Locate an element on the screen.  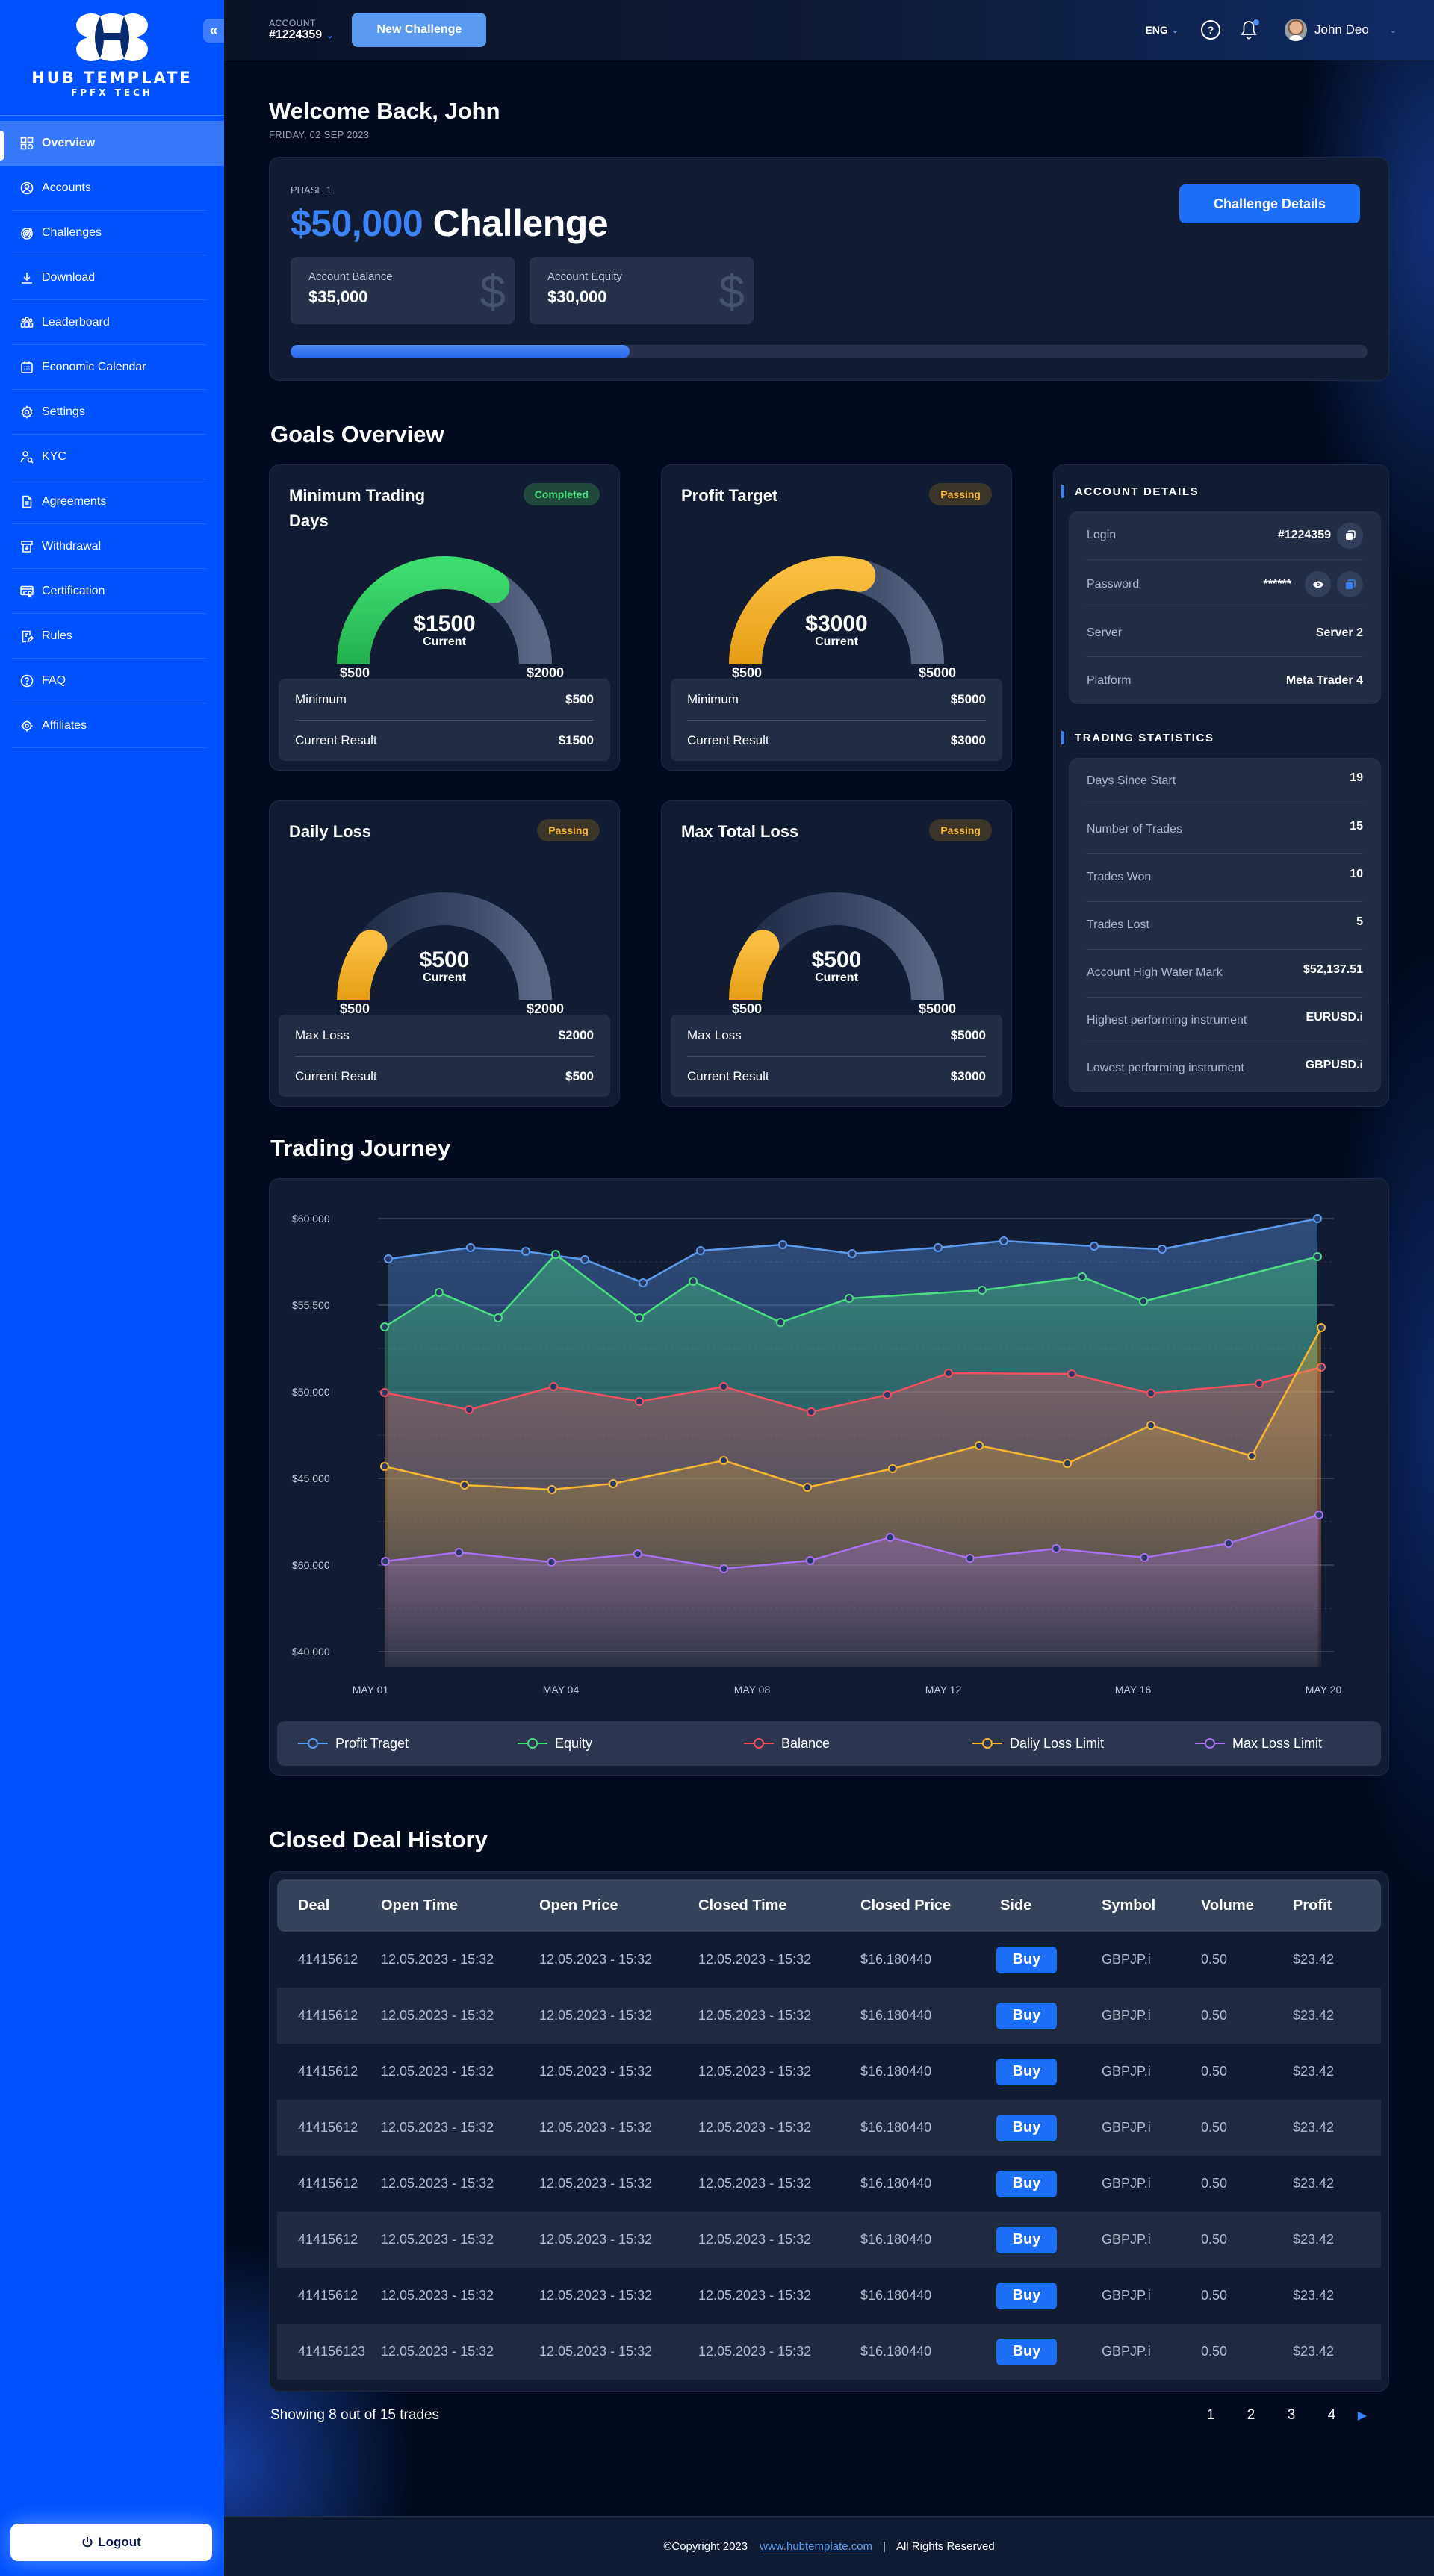
sidebar-item-download: Download is located at coordinates (112, 277).